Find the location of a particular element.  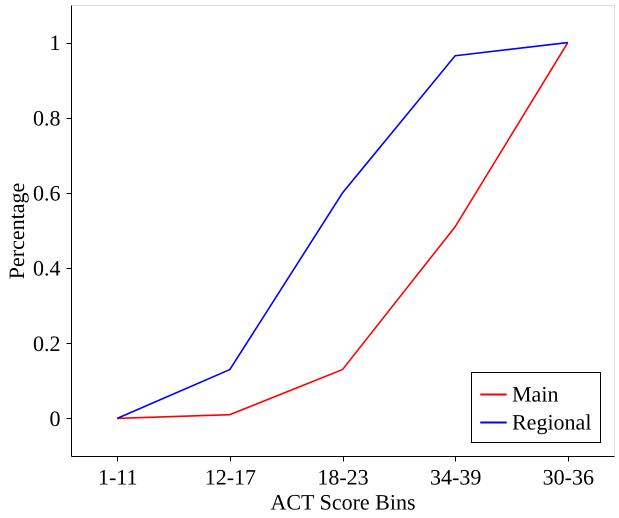

x-tick-label: 34-39 is located at coordinates (456, 477).